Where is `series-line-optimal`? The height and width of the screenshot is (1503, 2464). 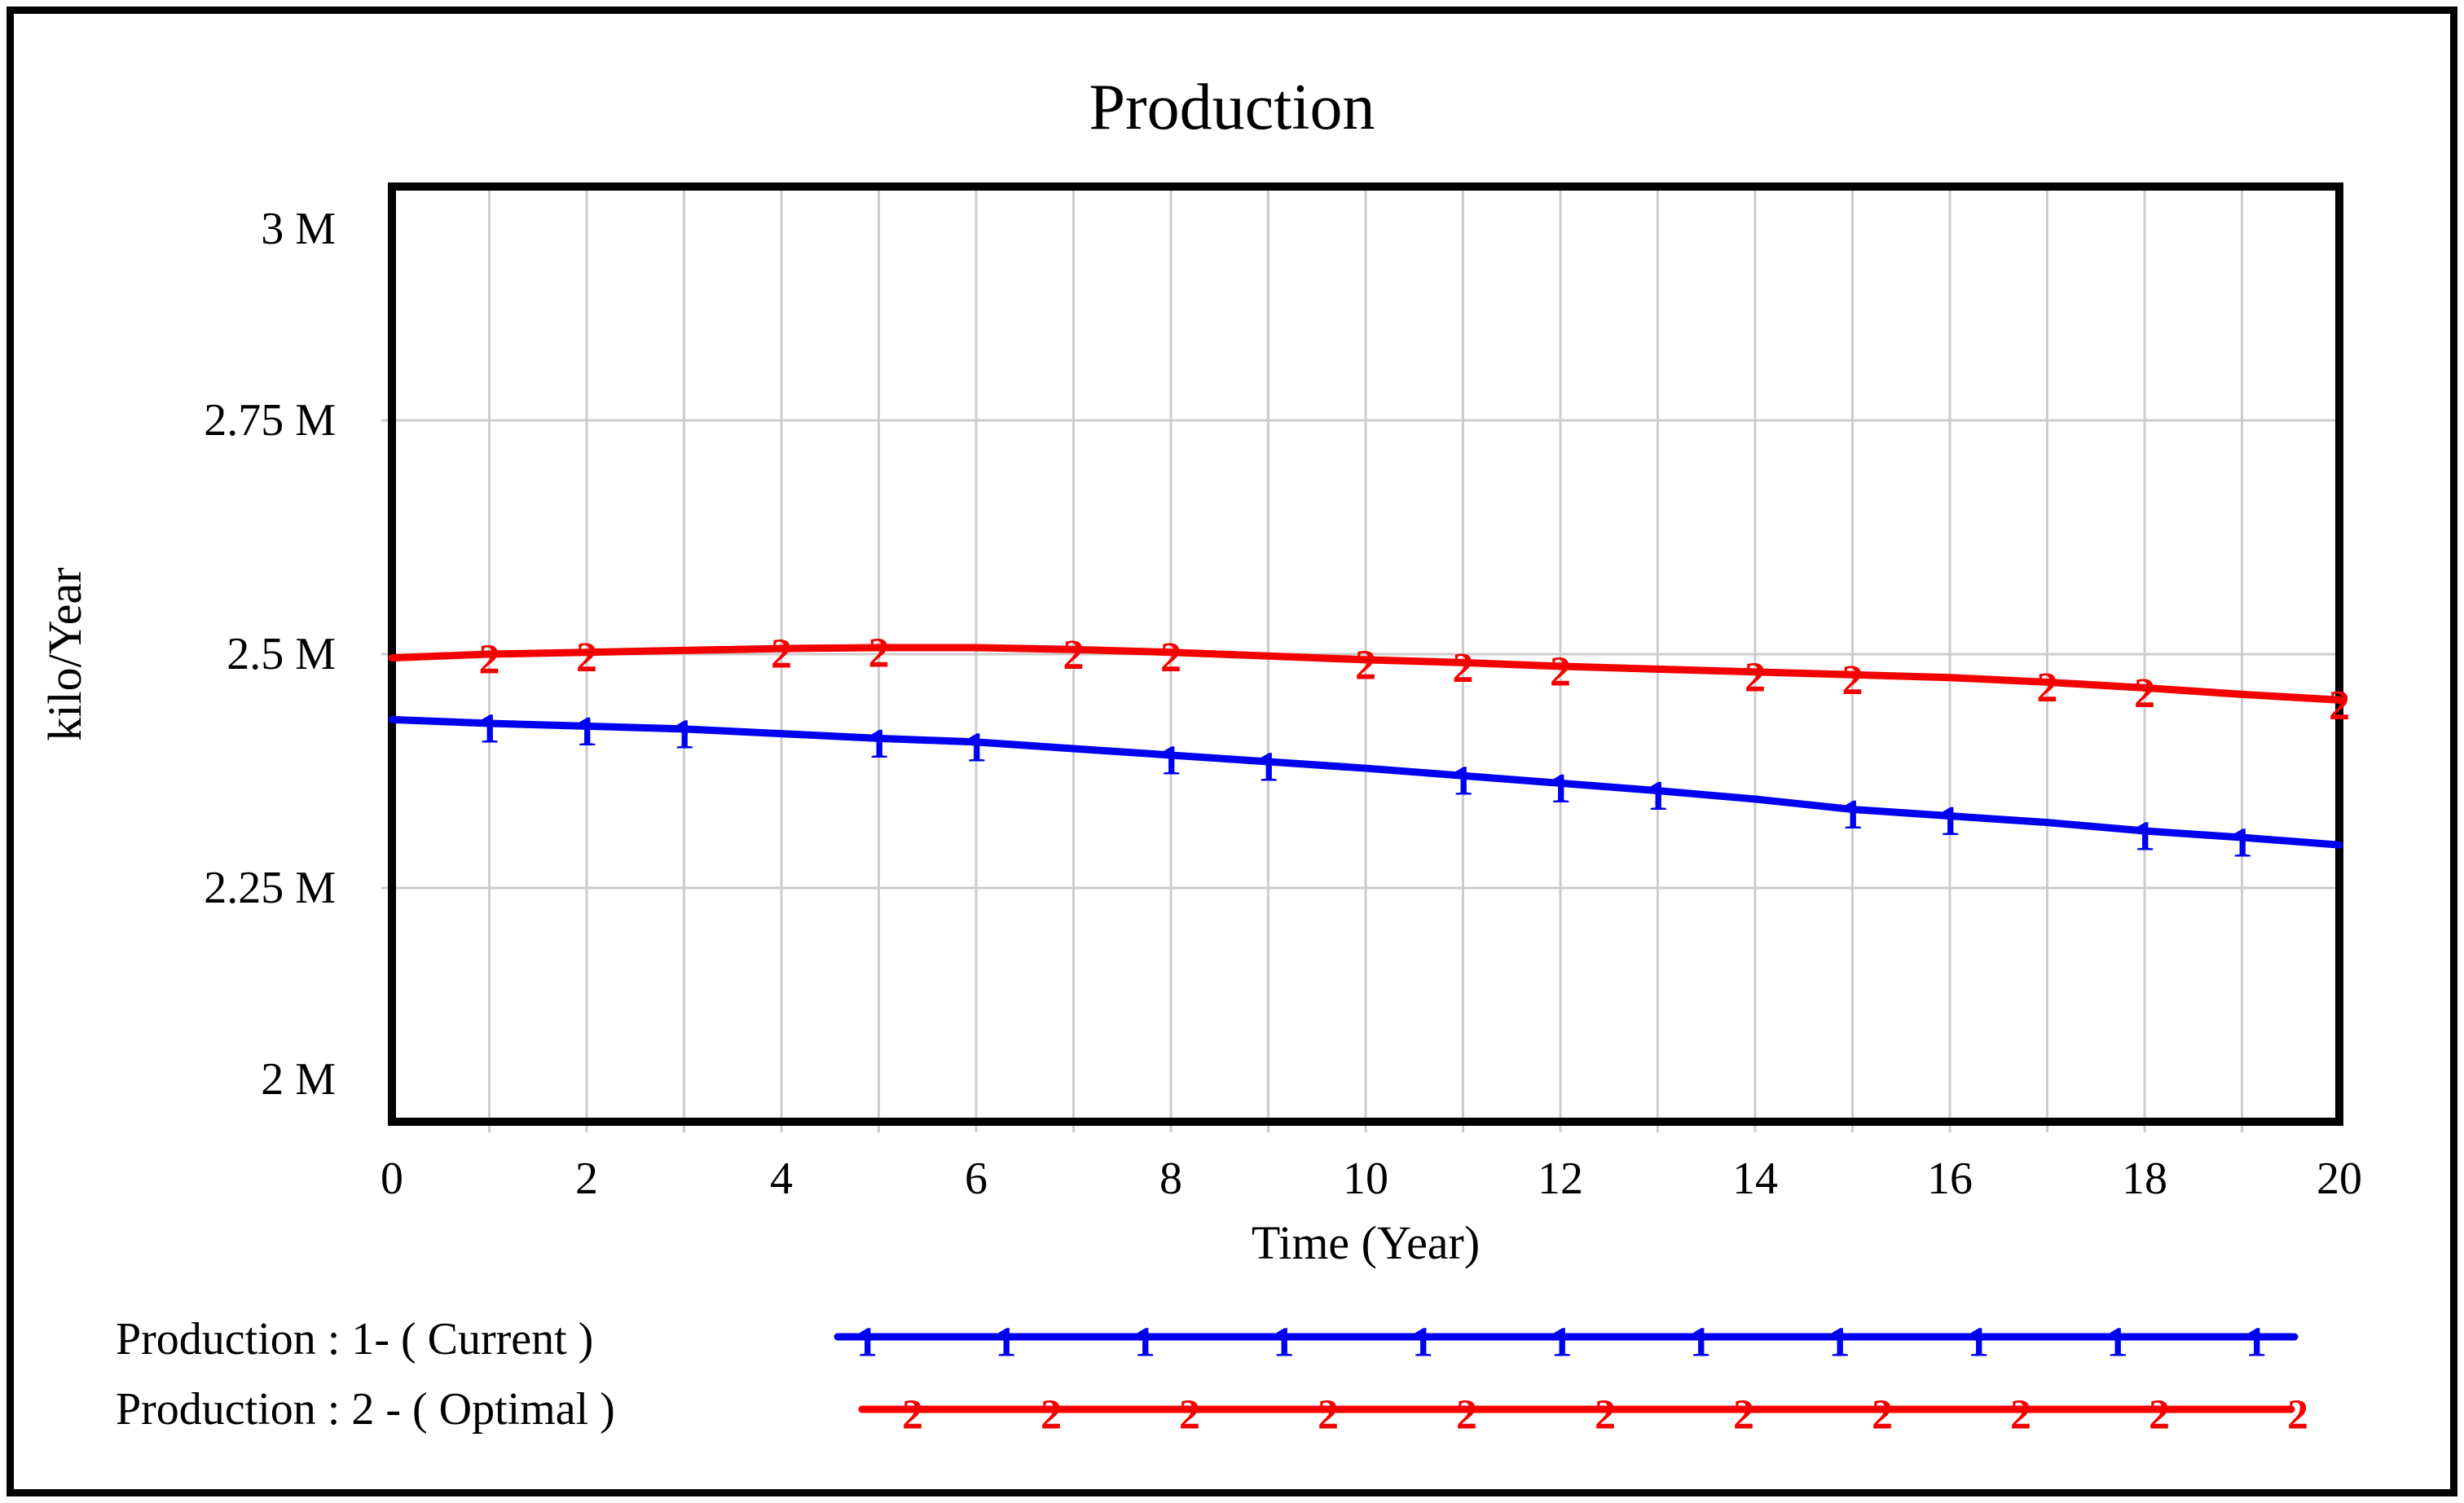
series-line-optimal is located at coordinates (1365, 674).